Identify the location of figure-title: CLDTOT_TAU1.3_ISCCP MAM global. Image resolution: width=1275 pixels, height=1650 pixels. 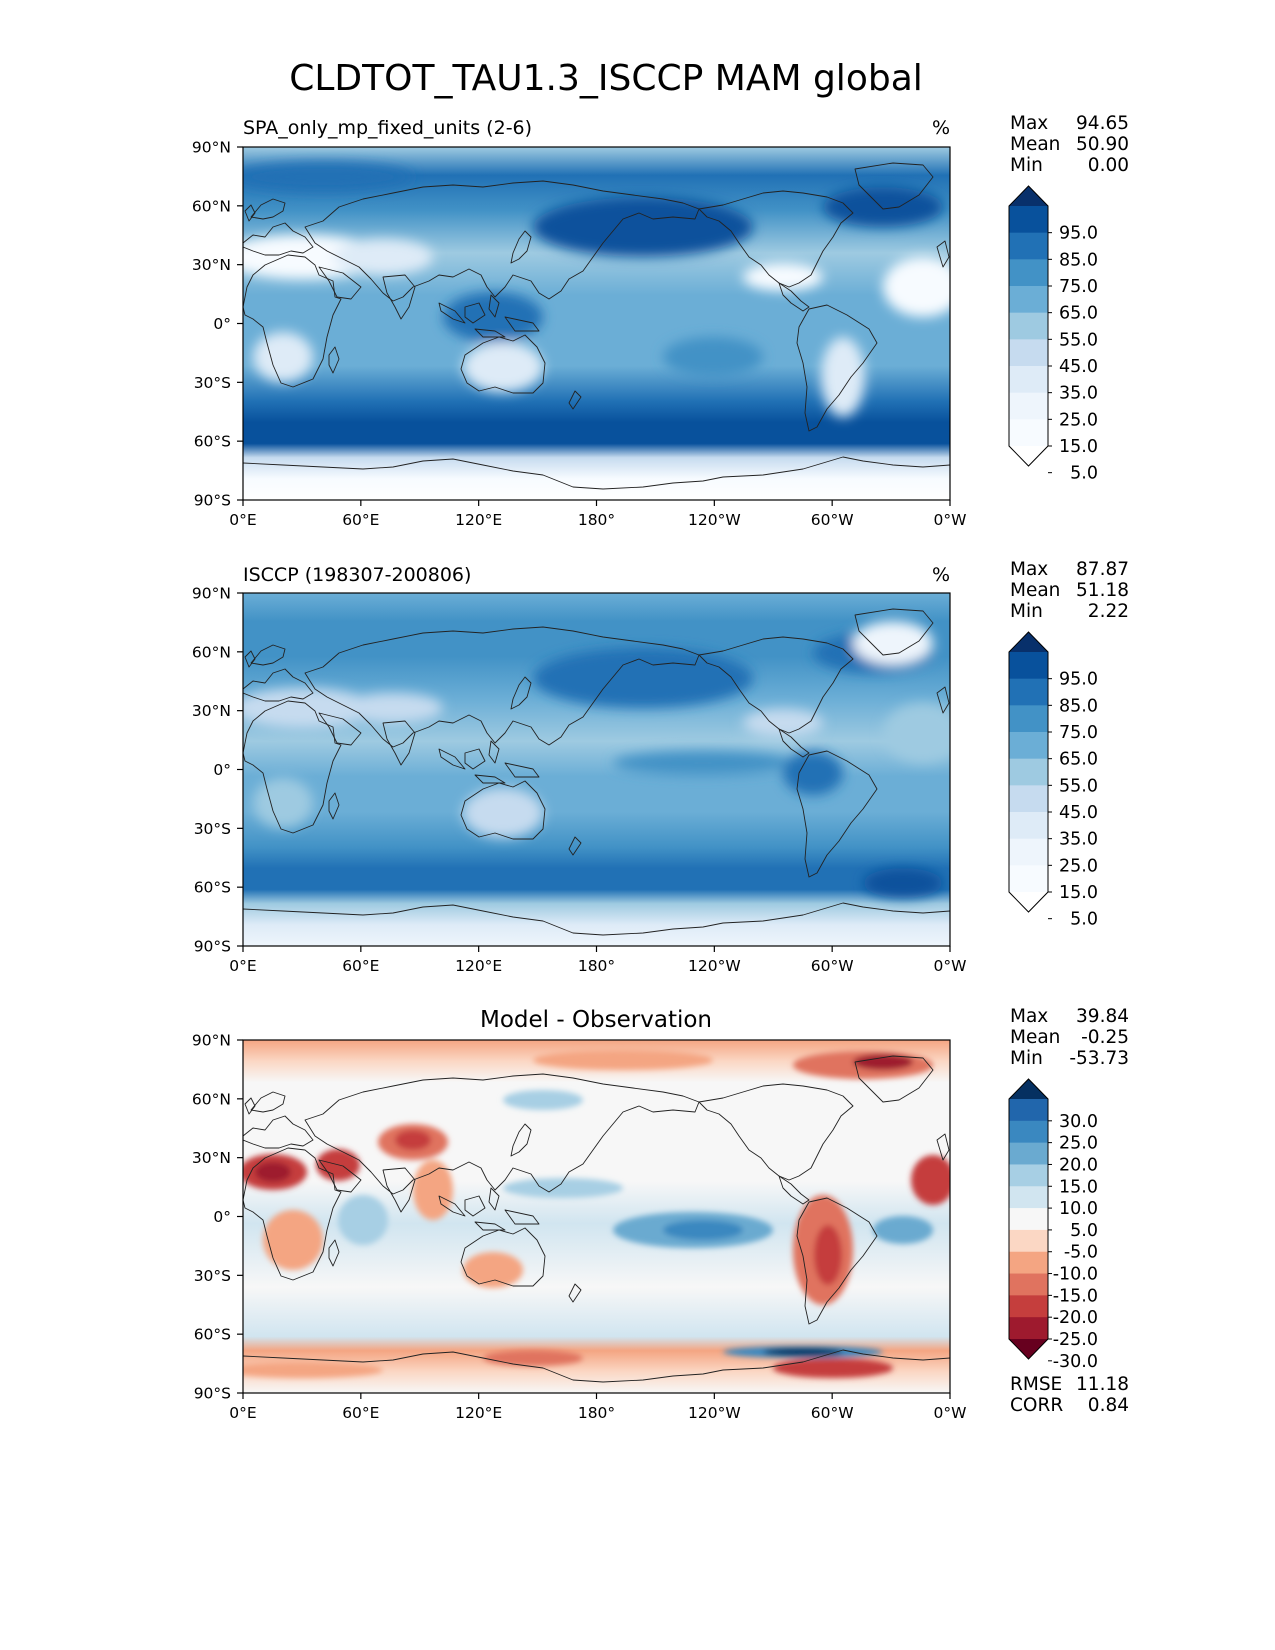
(606, 78).